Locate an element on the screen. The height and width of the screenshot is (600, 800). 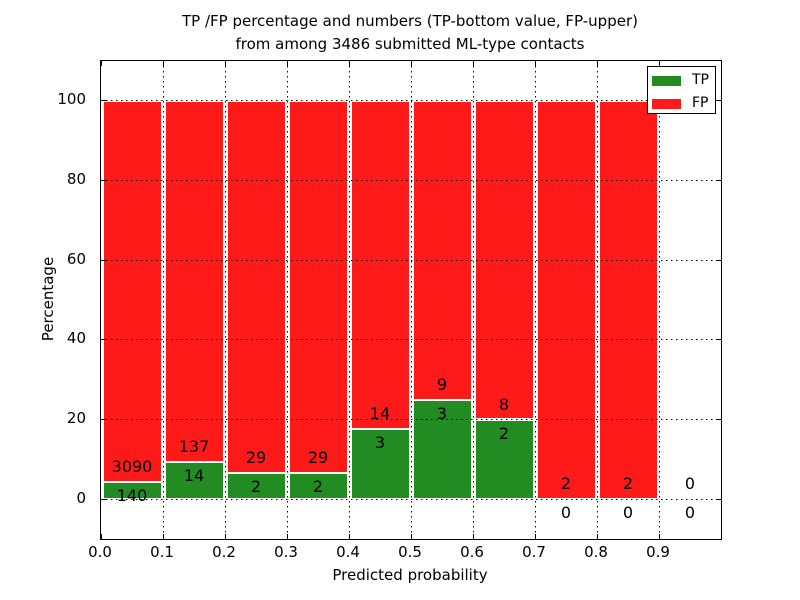
y-tick-label: 60 is located at coordinates (76, 258).